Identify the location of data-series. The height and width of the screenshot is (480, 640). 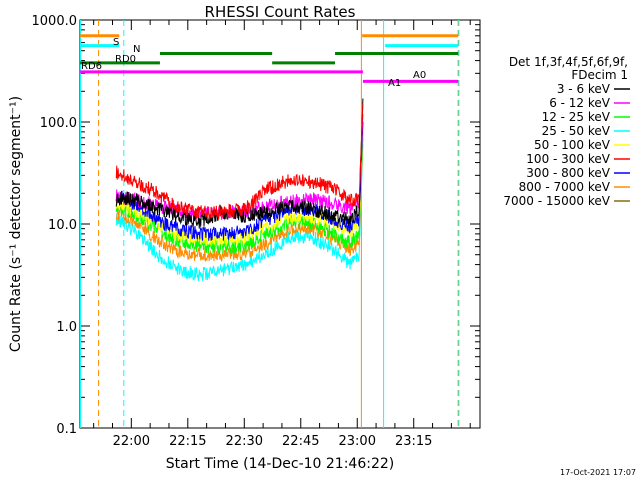
(239, 190).